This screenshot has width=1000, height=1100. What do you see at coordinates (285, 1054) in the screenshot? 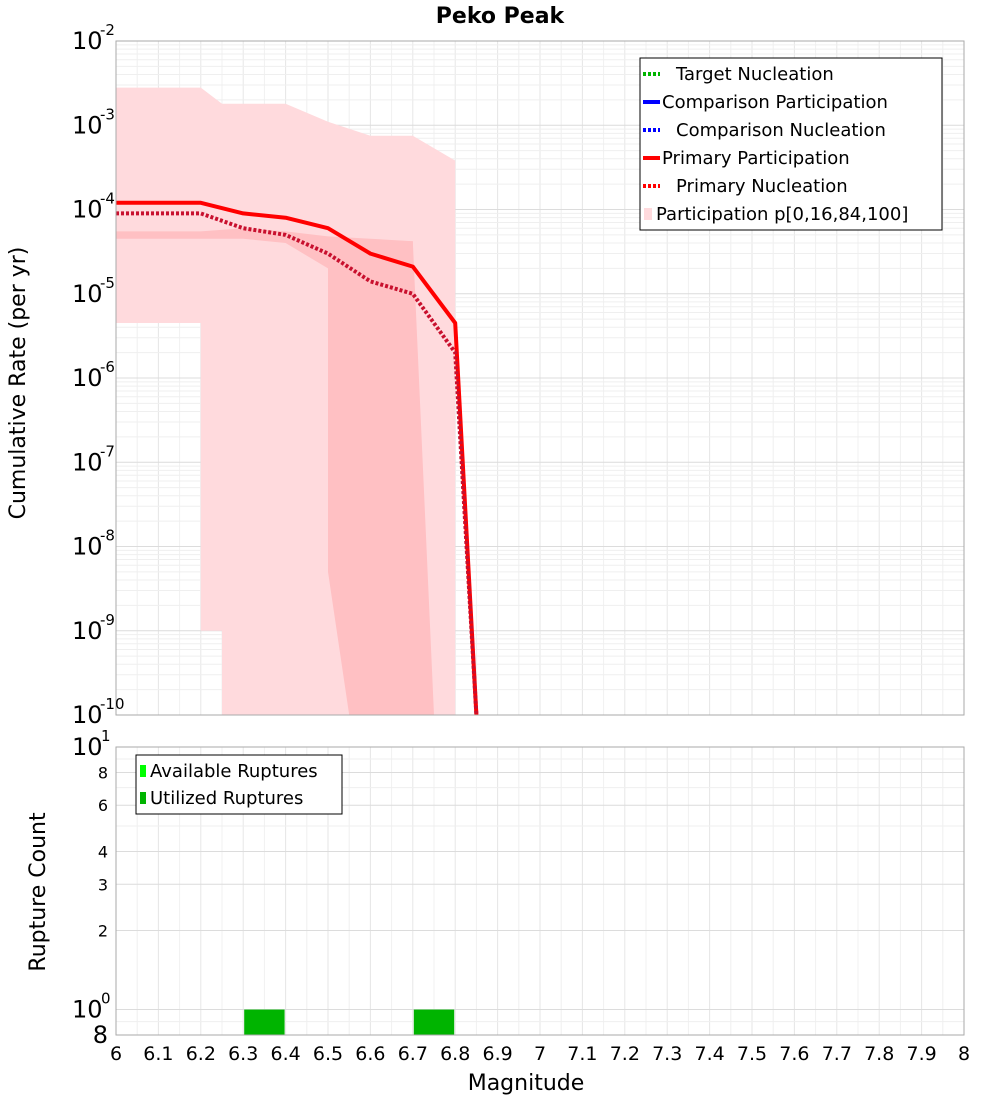
I see `magnitude-x-tick-label: 6.4` at bounding box center [285, 1054].